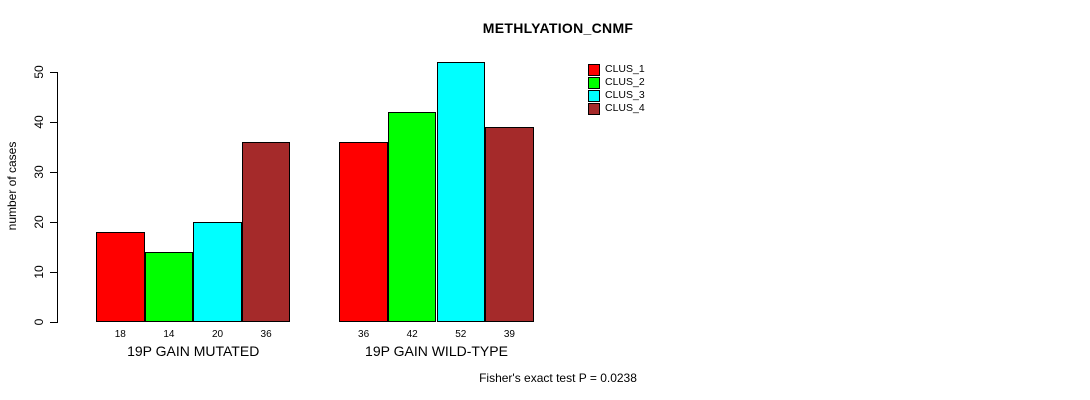 This screenshot has width=1090, height=400. Describe the element at coordinates (625, 82) in the screenshot. I see `legend-label: CLUS_2` at that location.